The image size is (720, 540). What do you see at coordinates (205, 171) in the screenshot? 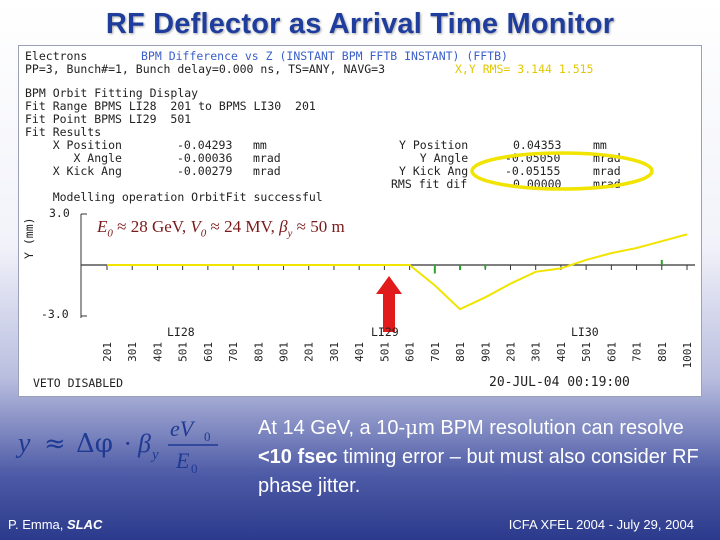
I see `fit-x-kick-value: -0.00279` at bounding box center [205, 171].